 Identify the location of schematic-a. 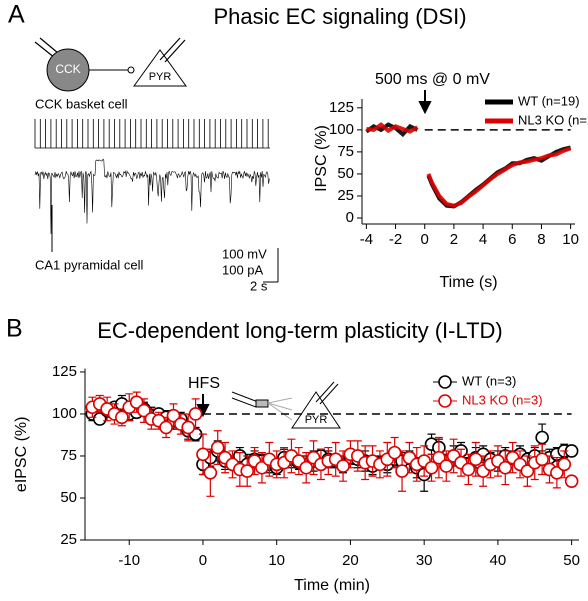
(110, 64).